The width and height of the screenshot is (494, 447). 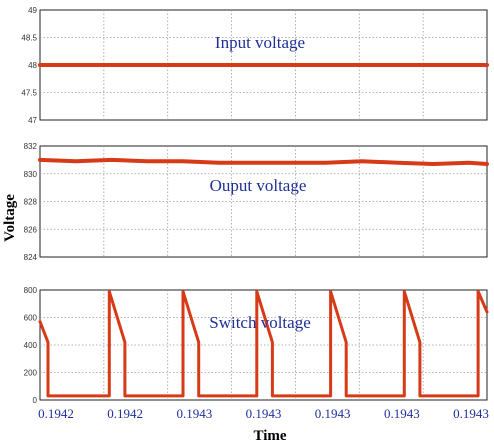 I want to click on y-tick-label-2: 828, so click(x=31, y=202).